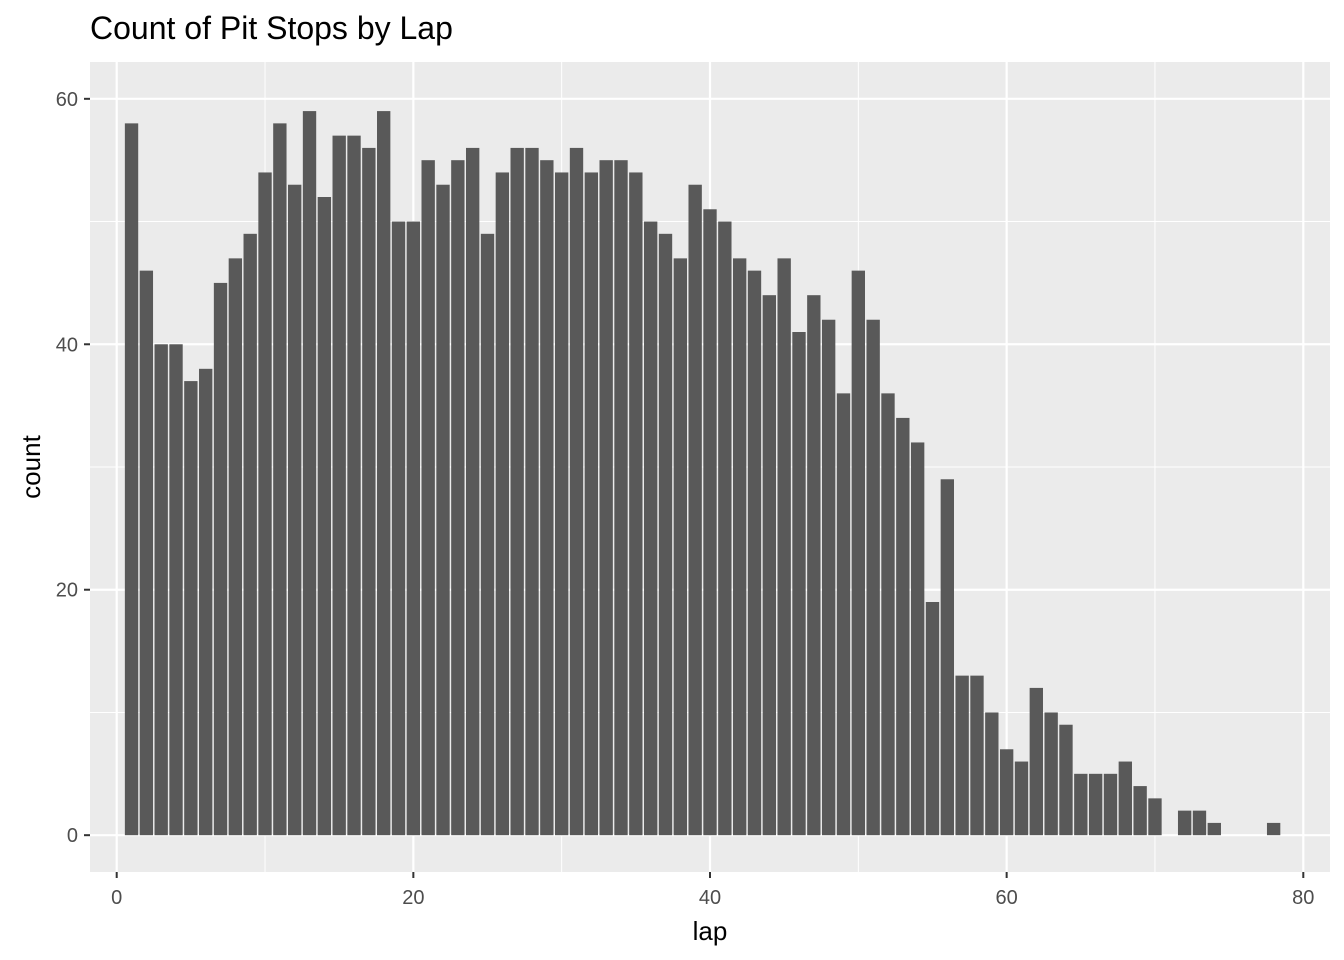 This screenshot has height=960, width=1344. What do you see at coordinates (67, 591) in the screenshot?
I see `y-tick-label: 20` at bounding box center [67, 591].